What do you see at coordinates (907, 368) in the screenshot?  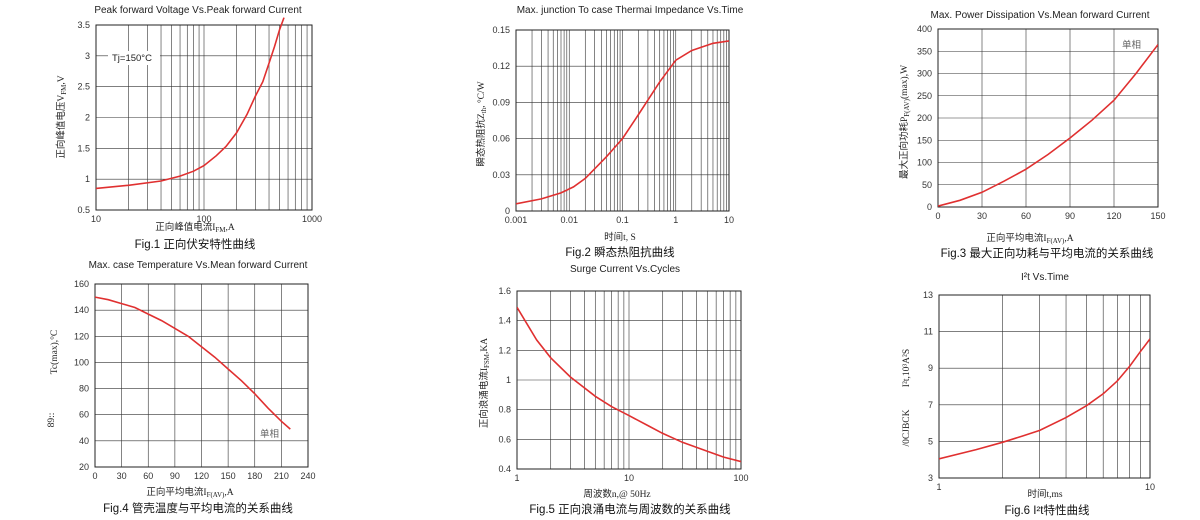 I see `y-axis-label: I²t,10³A²S` at bounding box center [907, 368].